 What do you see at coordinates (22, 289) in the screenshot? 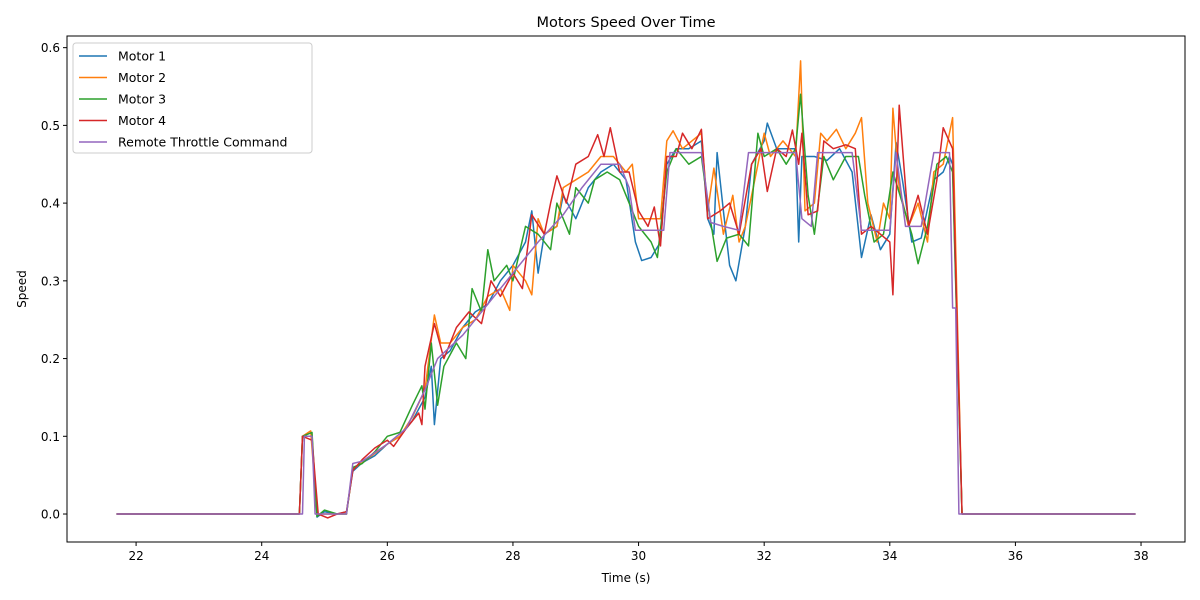
I see `y-axis-label: Speed` at bounding box center [22, 289].